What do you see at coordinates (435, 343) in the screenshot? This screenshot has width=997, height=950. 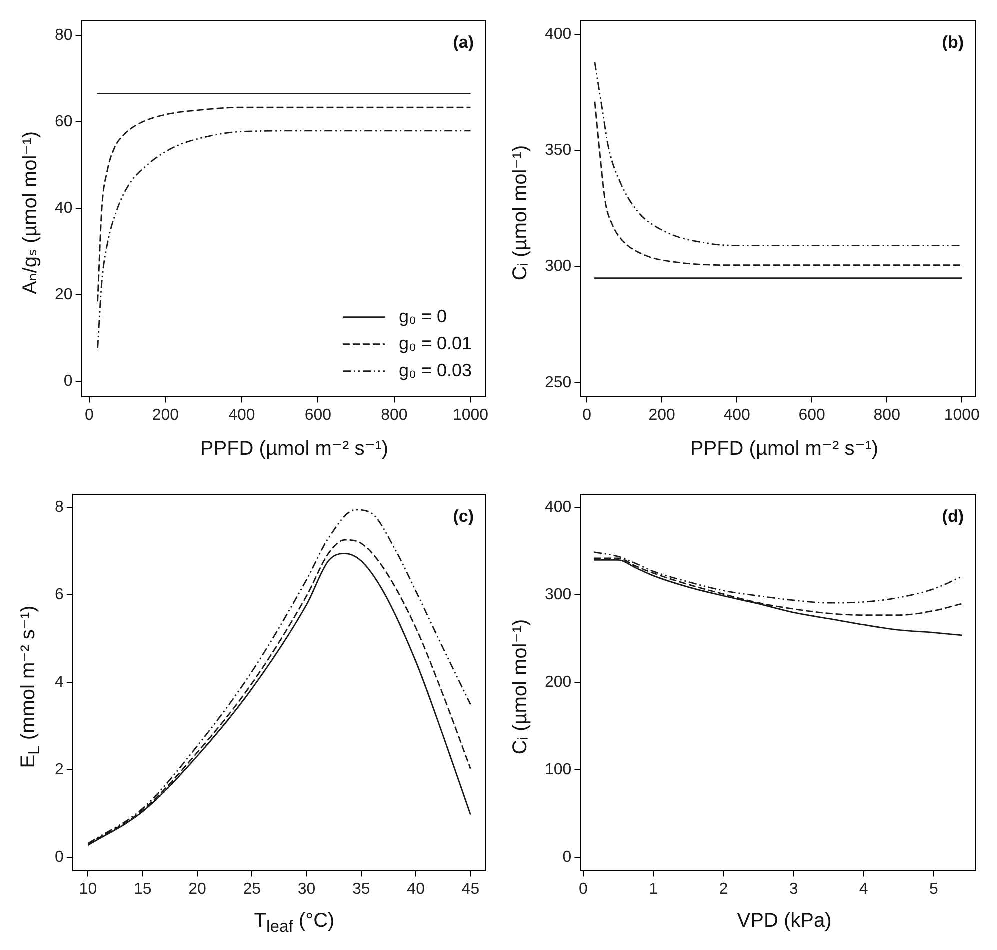 I see `legend-label: g₀ = 0.01` at bounding box center [435, 343].